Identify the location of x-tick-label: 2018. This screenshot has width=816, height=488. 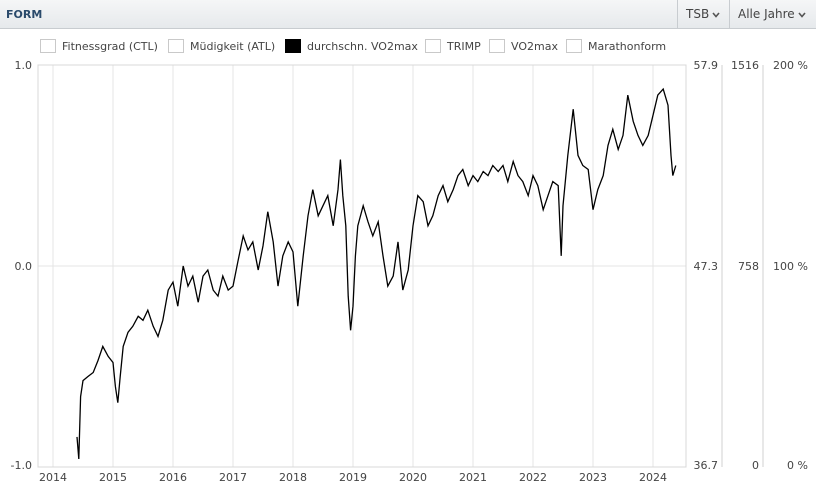
(293, 477).